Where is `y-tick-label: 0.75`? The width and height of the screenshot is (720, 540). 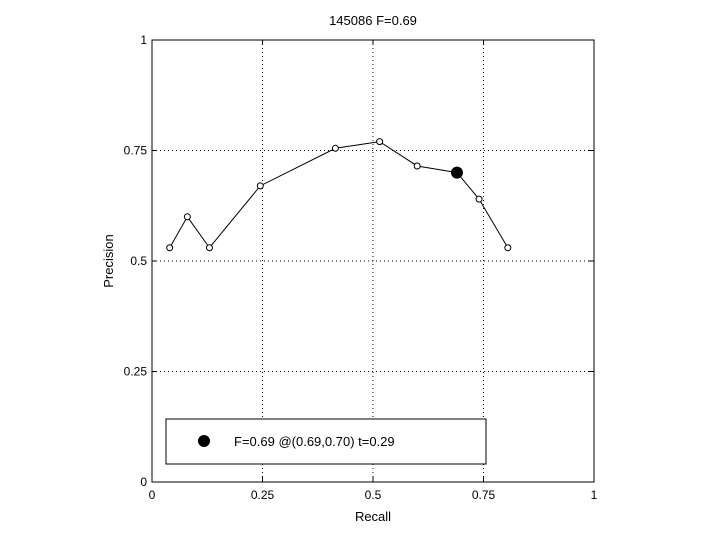
y-tick-label: 0.75 is located at coordinates (136, 151).